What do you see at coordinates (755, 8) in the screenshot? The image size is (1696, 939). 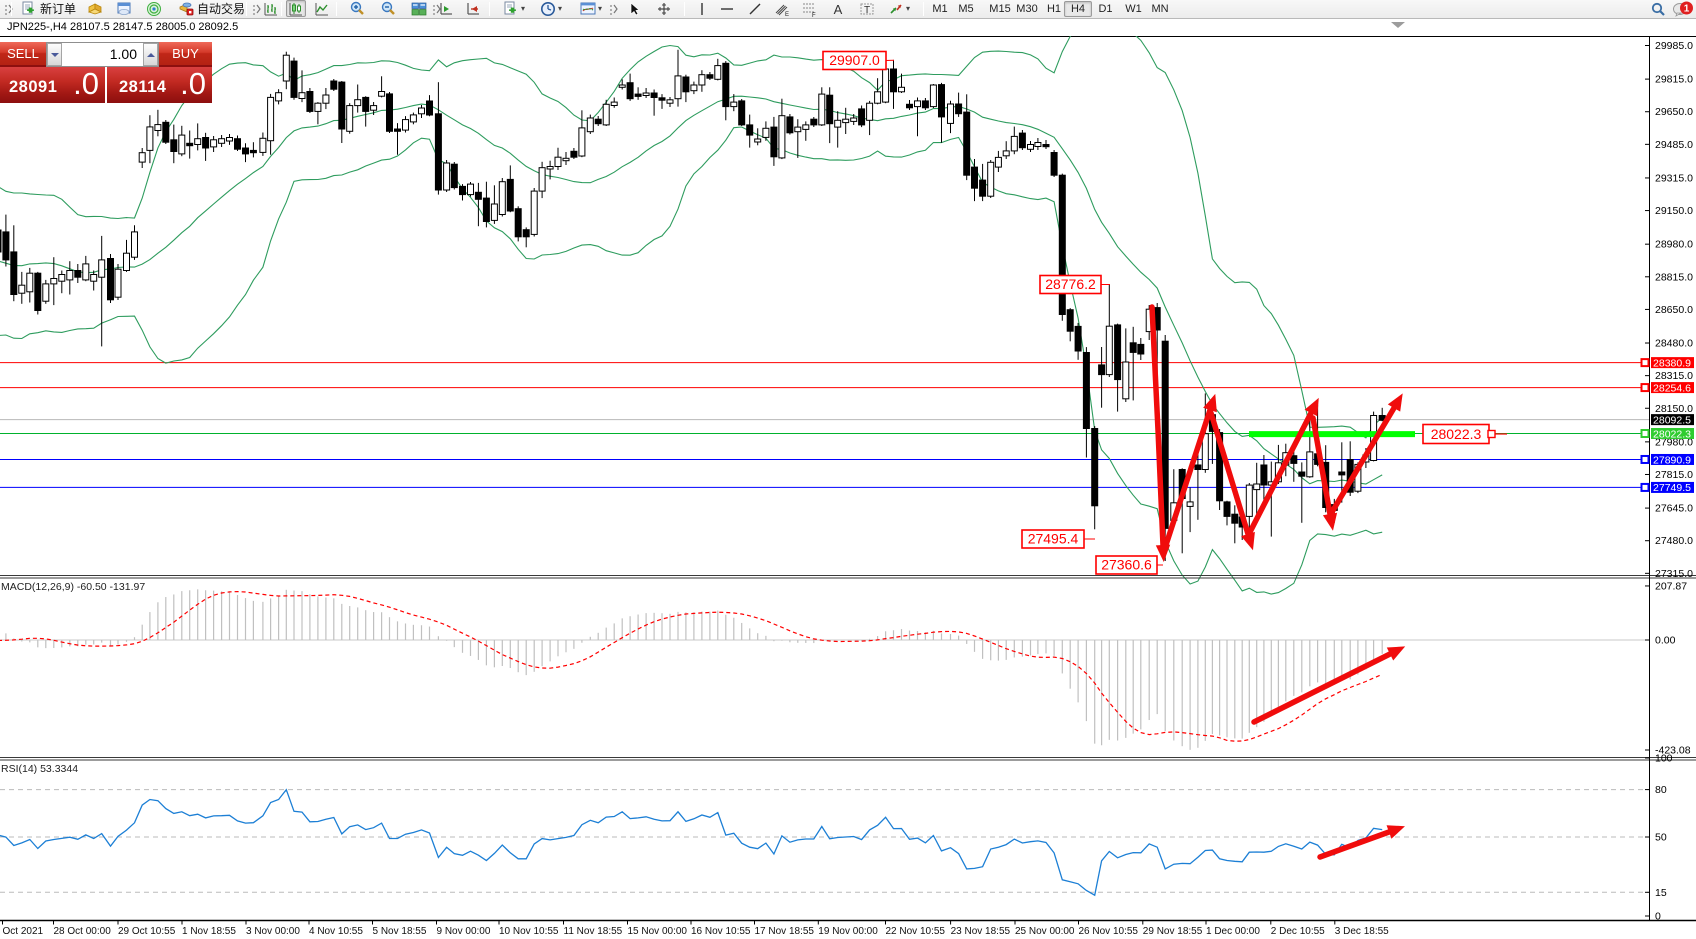 I see `trendline-button` at bounding box center [755, 8].